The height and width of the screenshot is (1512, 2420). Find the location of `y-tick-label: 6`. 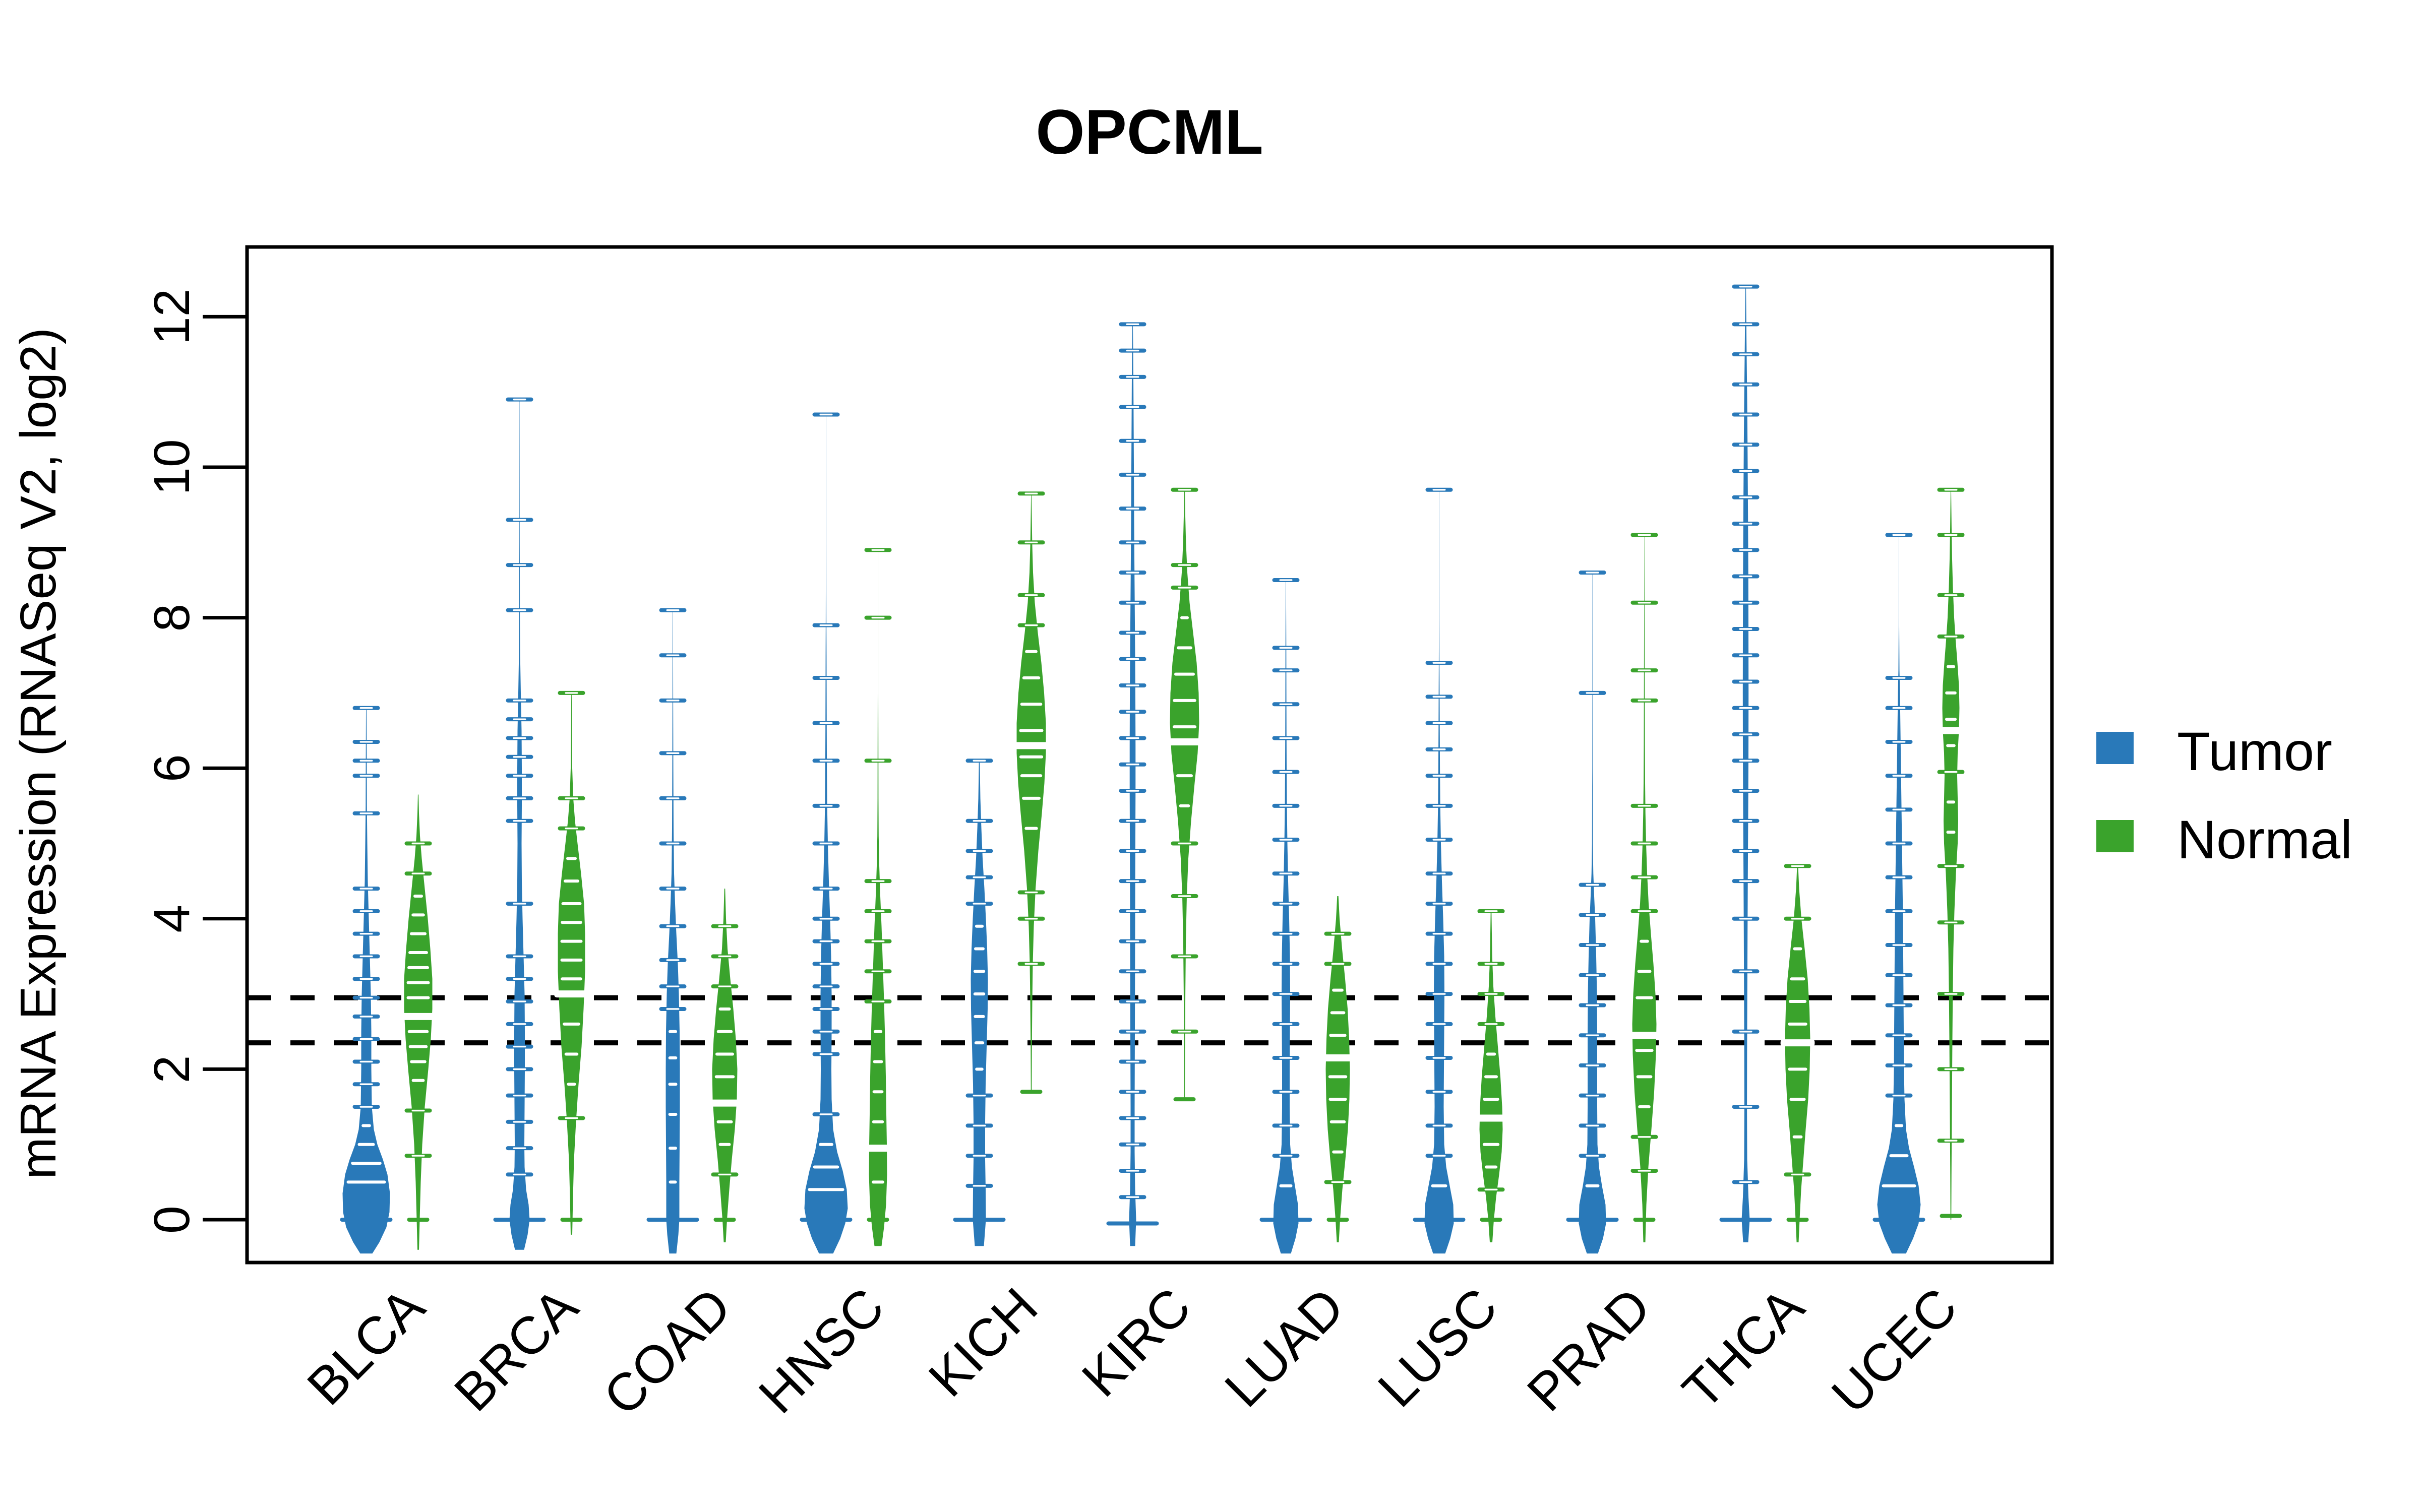

y-tick-label: 6 is located at coordinates (172, 768).